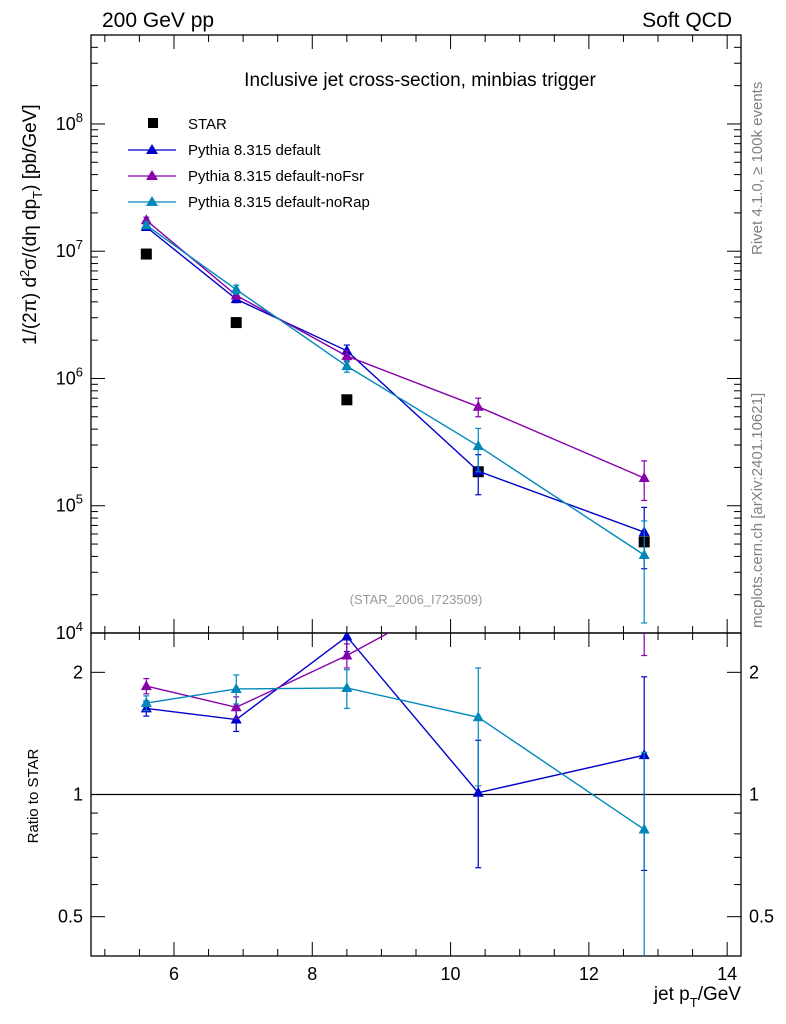 This screenshot has width=786, height=1024. I want to click on x-tick-label: 12, so click(589, 974).